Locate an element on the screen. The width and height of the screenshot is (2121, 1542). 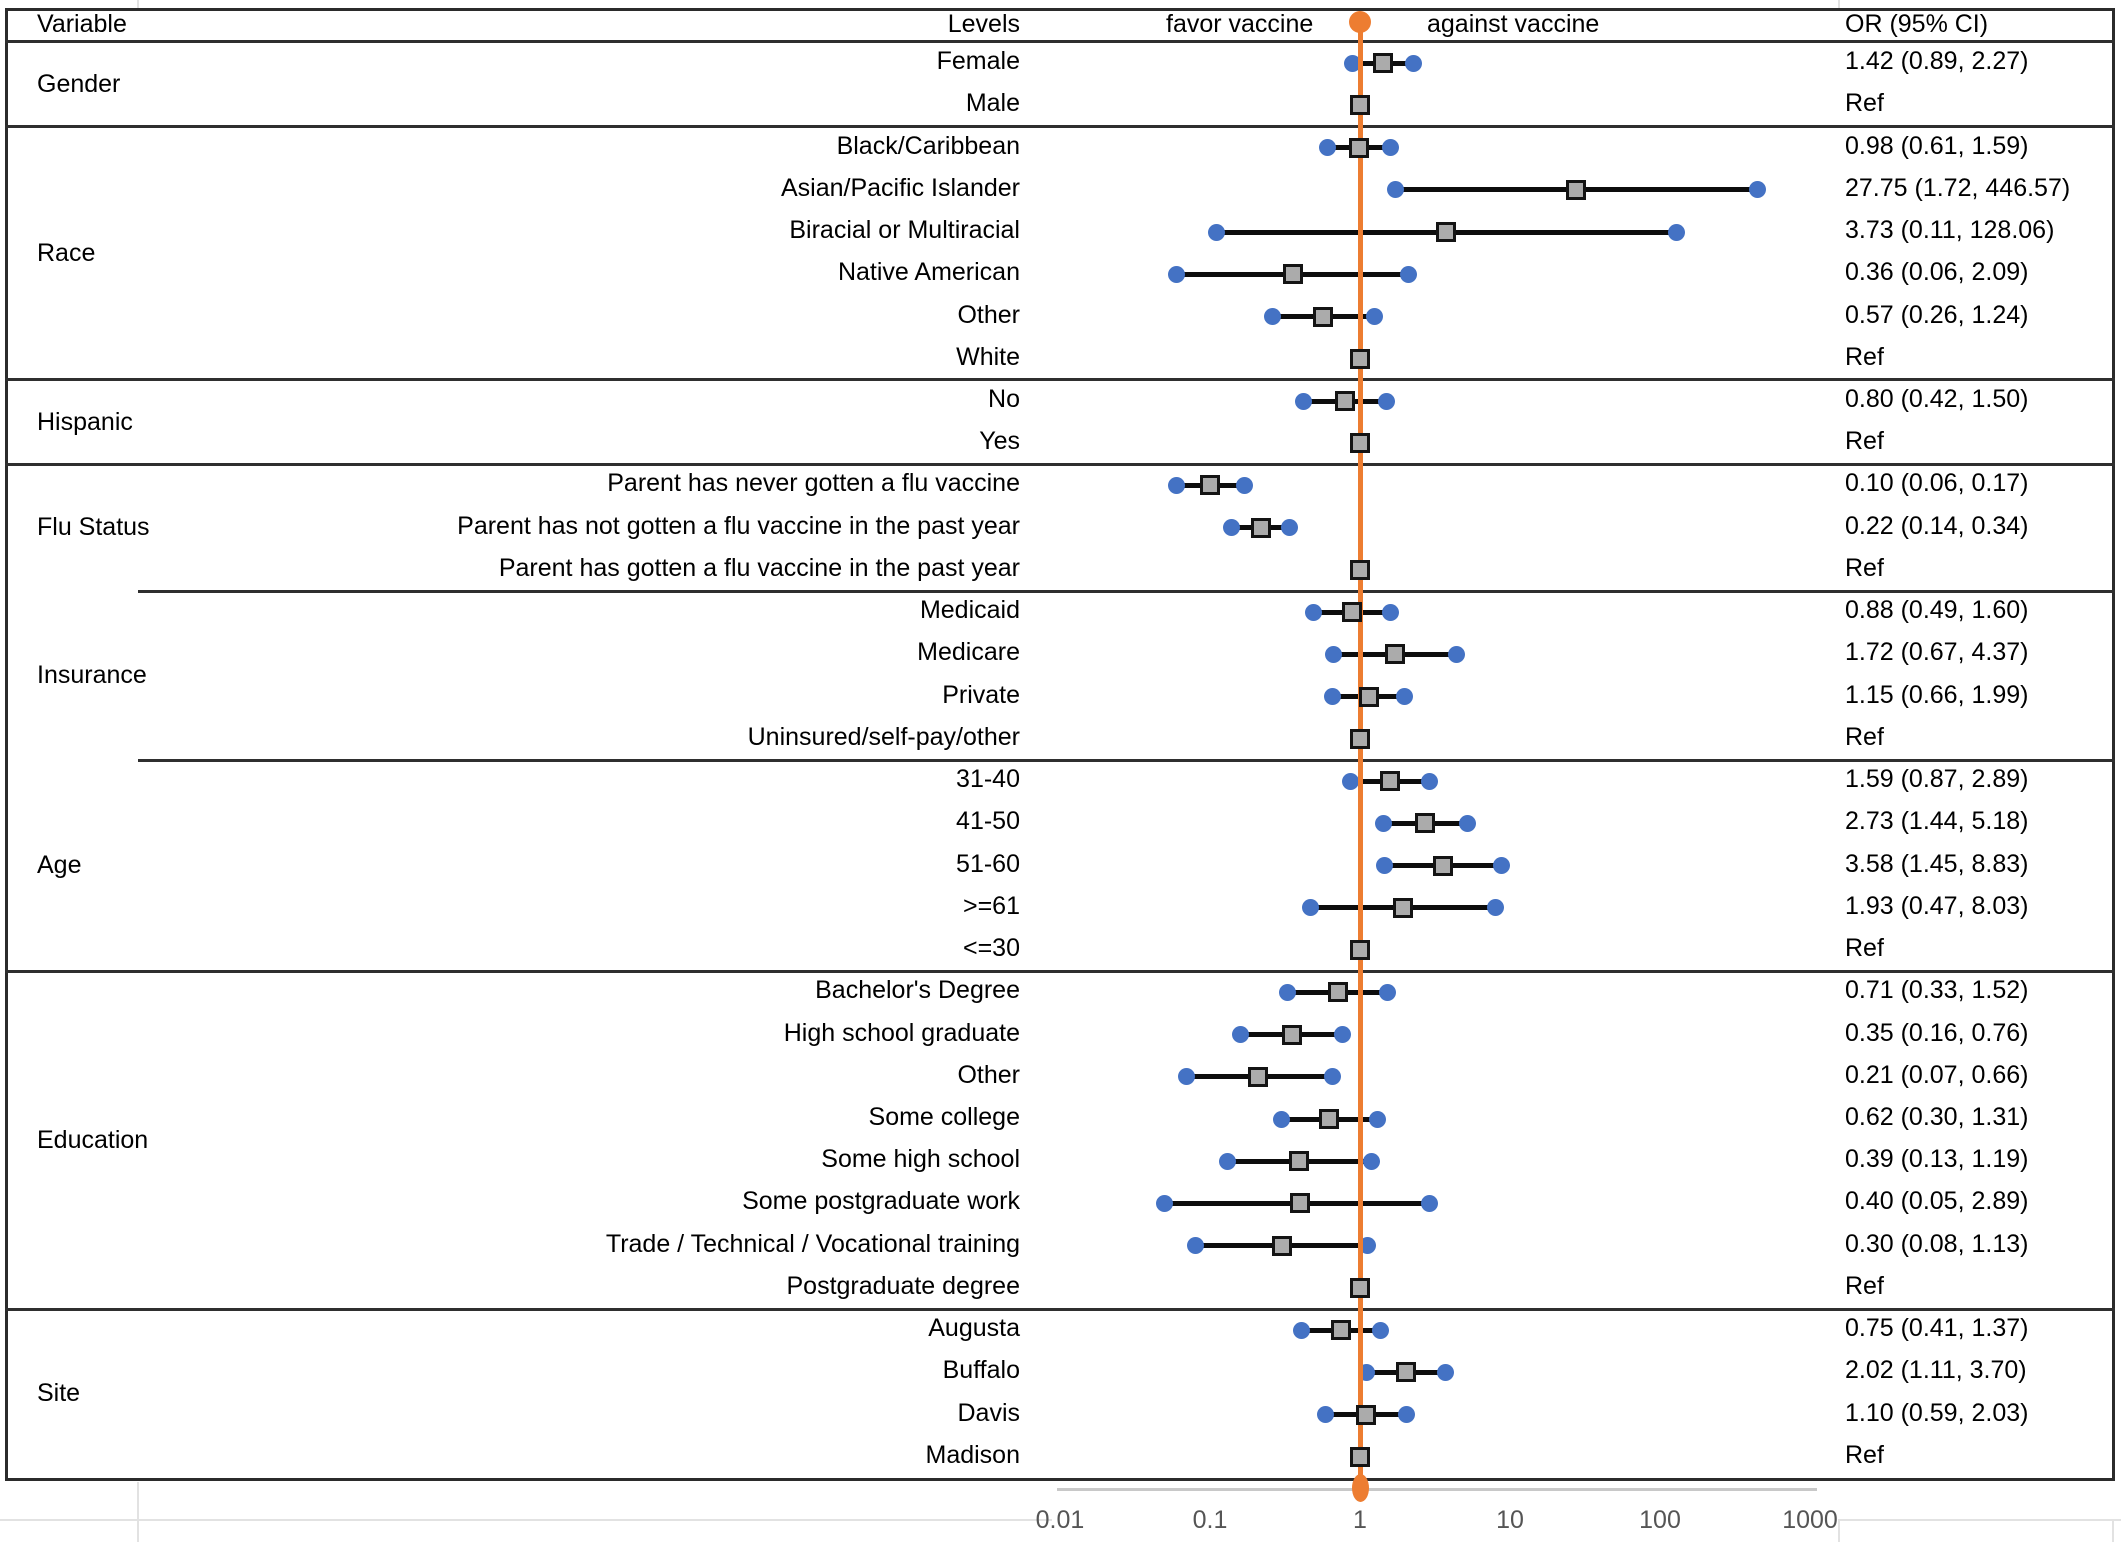
or-value-label: 0.98 (0.61, 1.59) is located at coordinates (1937, 145).